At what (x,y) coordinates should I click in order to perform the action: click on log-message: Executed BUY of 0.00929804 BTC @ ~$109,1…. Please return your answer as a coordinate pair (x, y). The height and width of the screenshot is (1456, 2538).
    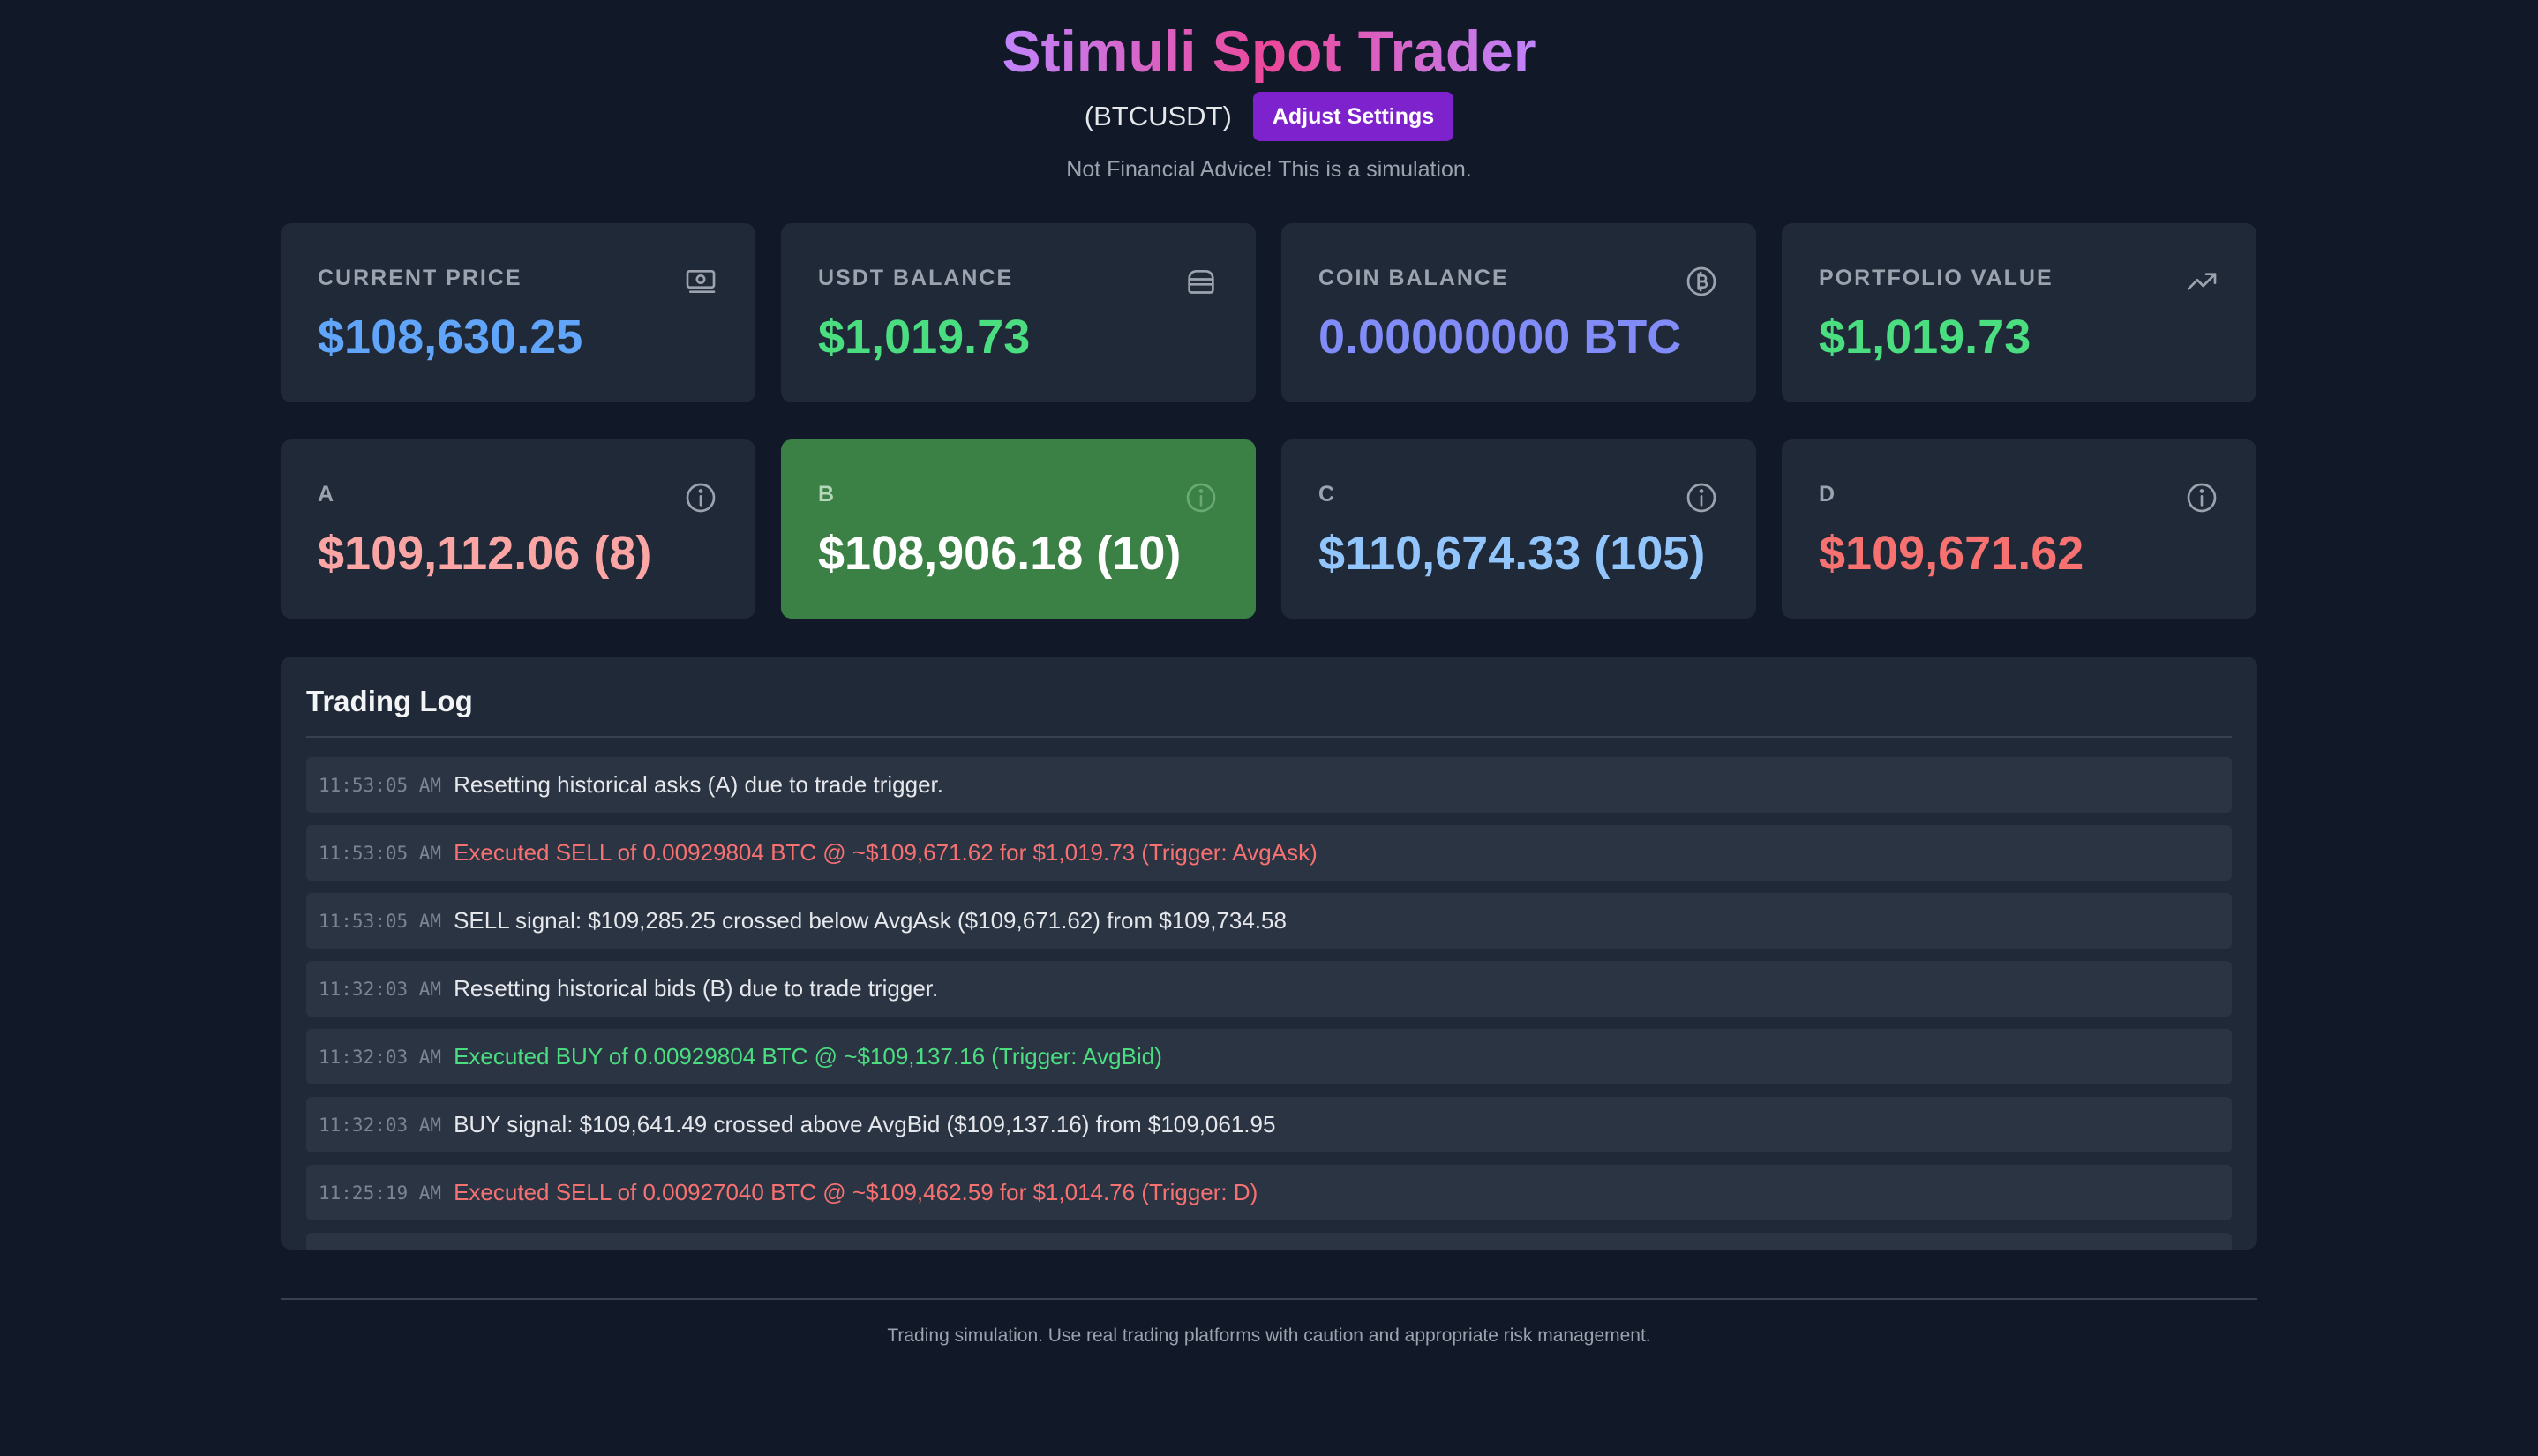
    Looking at the image, I should click on (808, 1056).